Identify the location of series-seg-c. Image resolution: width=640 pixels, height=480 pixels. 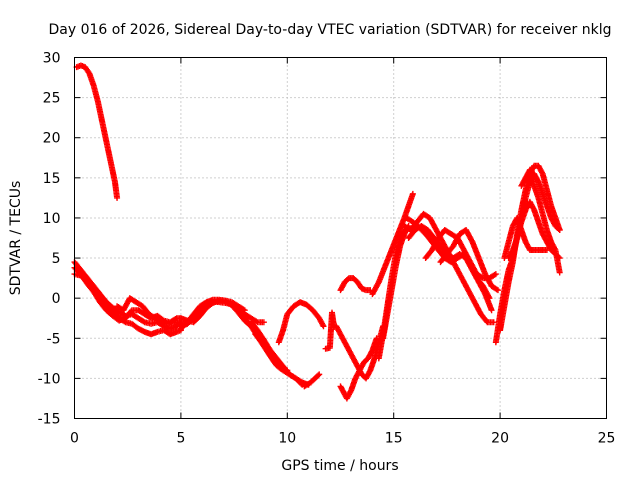
(127, 295).